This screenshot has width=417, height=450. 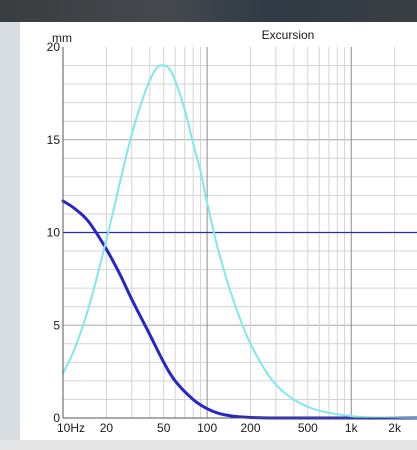 I want to click on x-tick-label: 1k, so click(x=352, y=428).